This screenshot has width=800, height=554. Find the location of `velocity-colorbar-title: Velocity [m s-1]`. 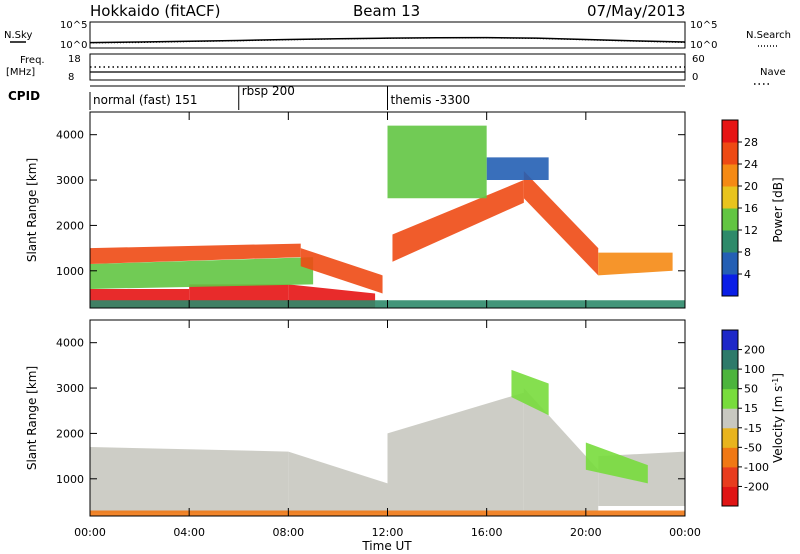

velocity-colorbar-title: Velocity [m s-1] is located at coordinates (778, 418).